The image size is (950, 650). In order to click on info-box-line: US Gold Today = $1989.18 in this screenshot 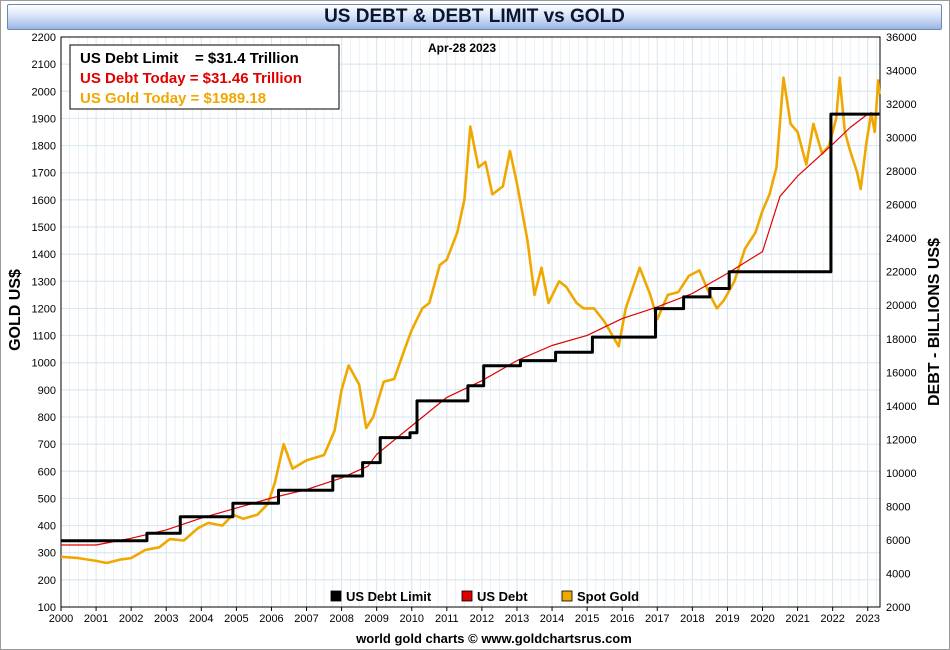, I will do `click(173, 98)`.